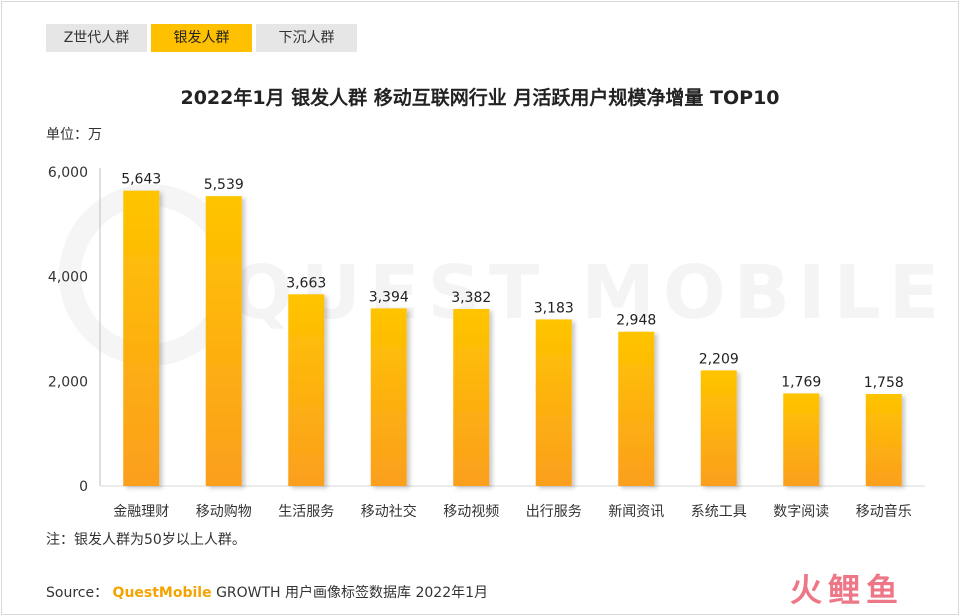 This screenshot has width=960, height=616. What do you see at coordinates (480, 98) in the screenshot?
I see `chart-title: 2022年1月 银发人群 移动互联网行业 月活跃用户规模净增量 TOP10` at bounding box center [480, 98].